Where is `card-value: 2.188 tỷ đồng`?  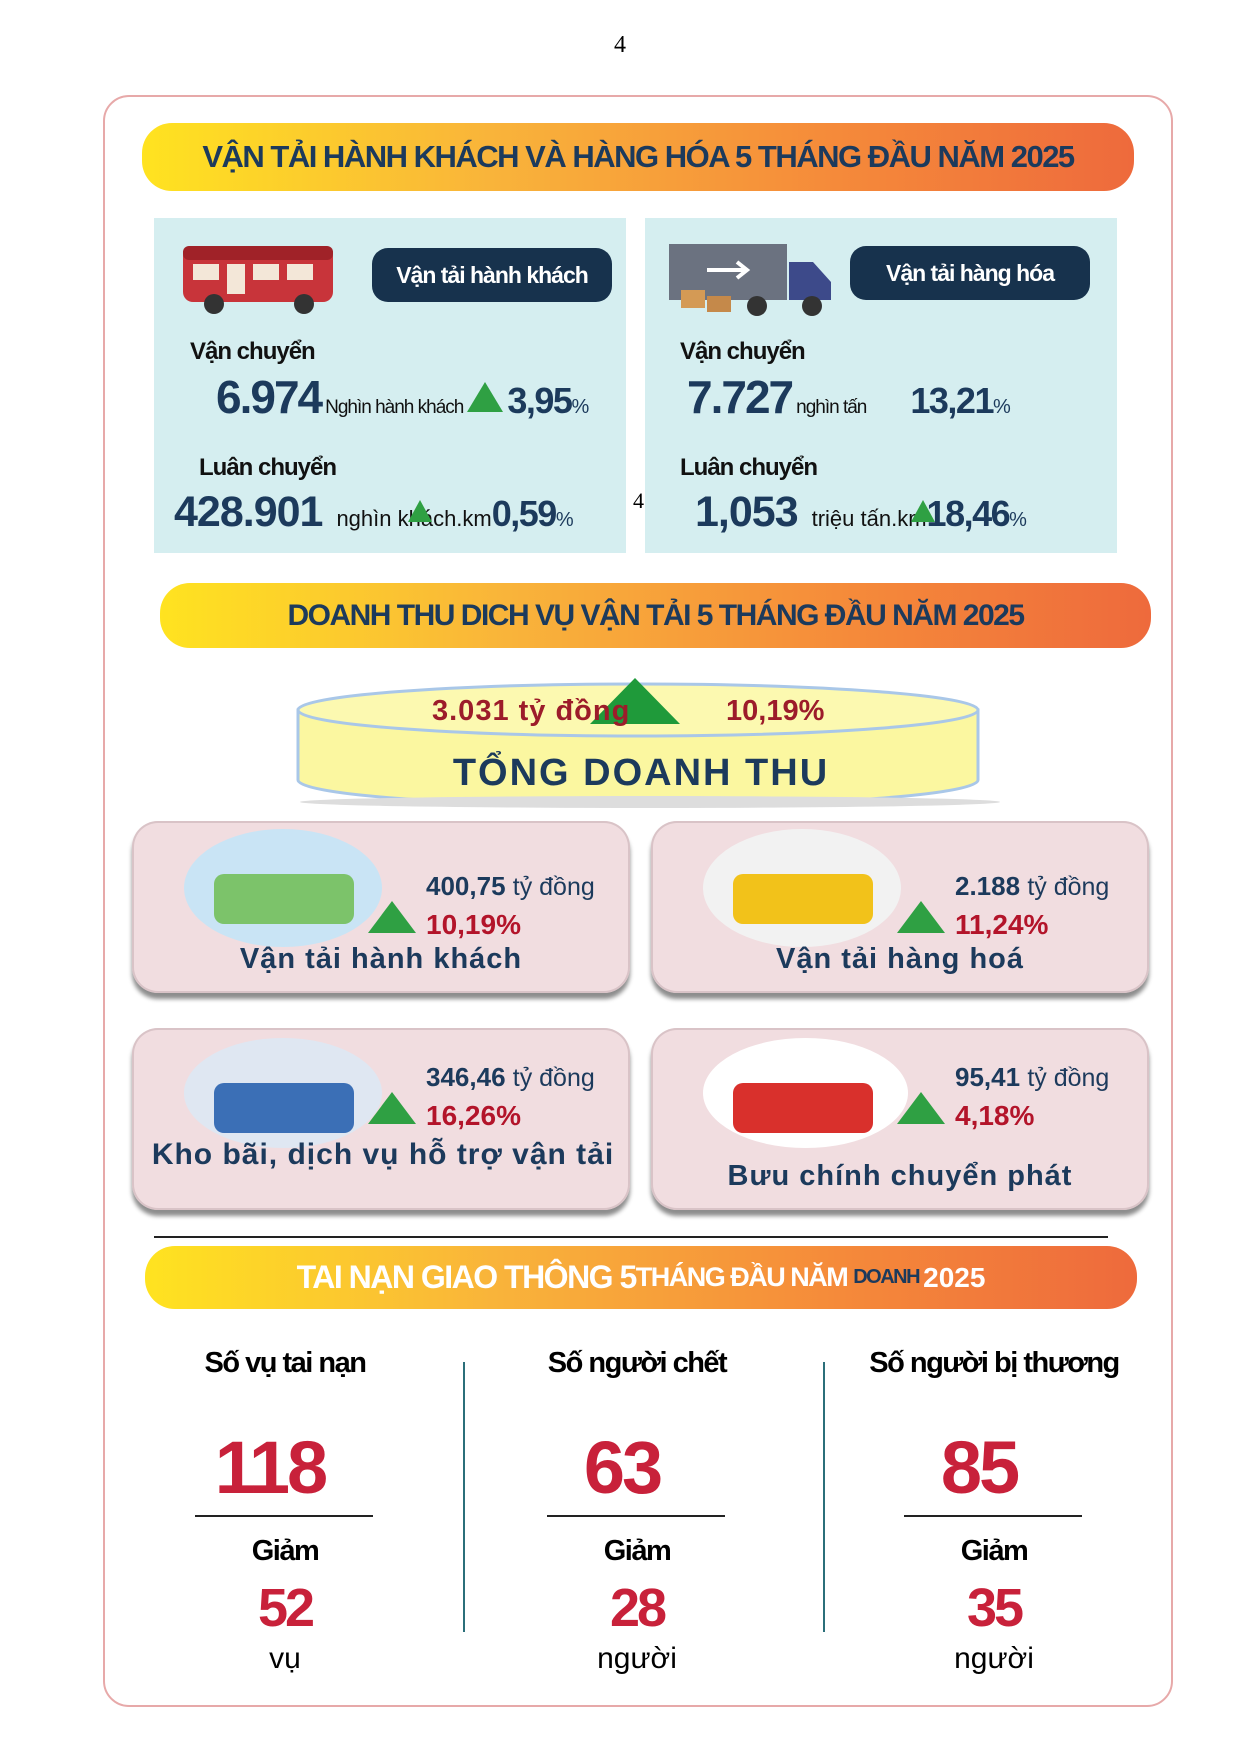
card-value: 2.188 tỷ đồng is located at coordinates (1032, 886).